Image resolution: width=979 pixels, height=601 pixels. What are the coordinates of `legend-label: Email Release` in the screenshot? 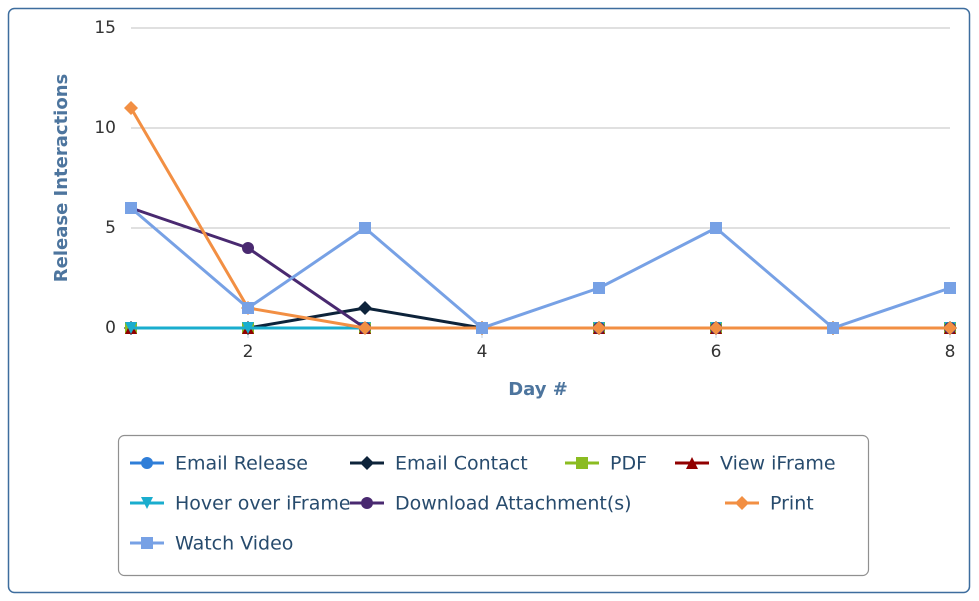 It's located at (241, 464).